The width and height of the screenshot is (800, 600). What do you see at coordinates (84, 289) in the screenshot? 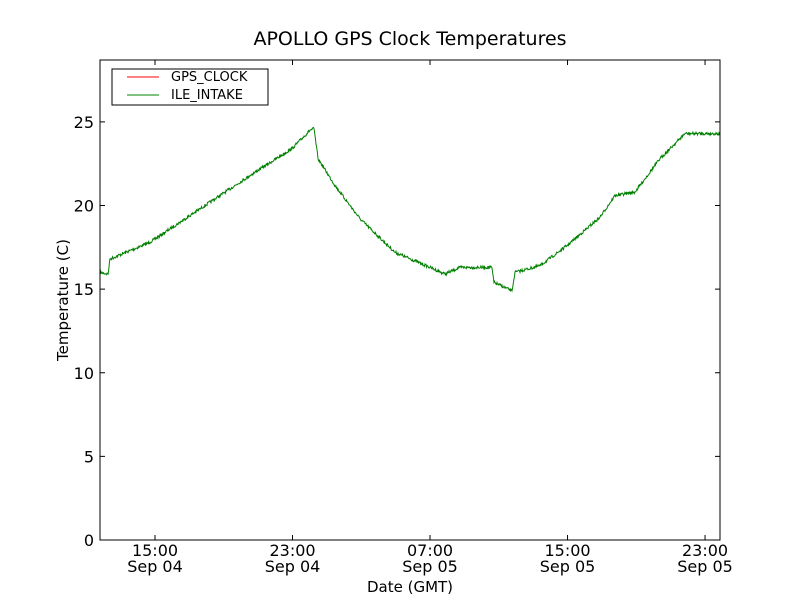
I see `y-tick-label: 15` at bounding box center [84, 289].